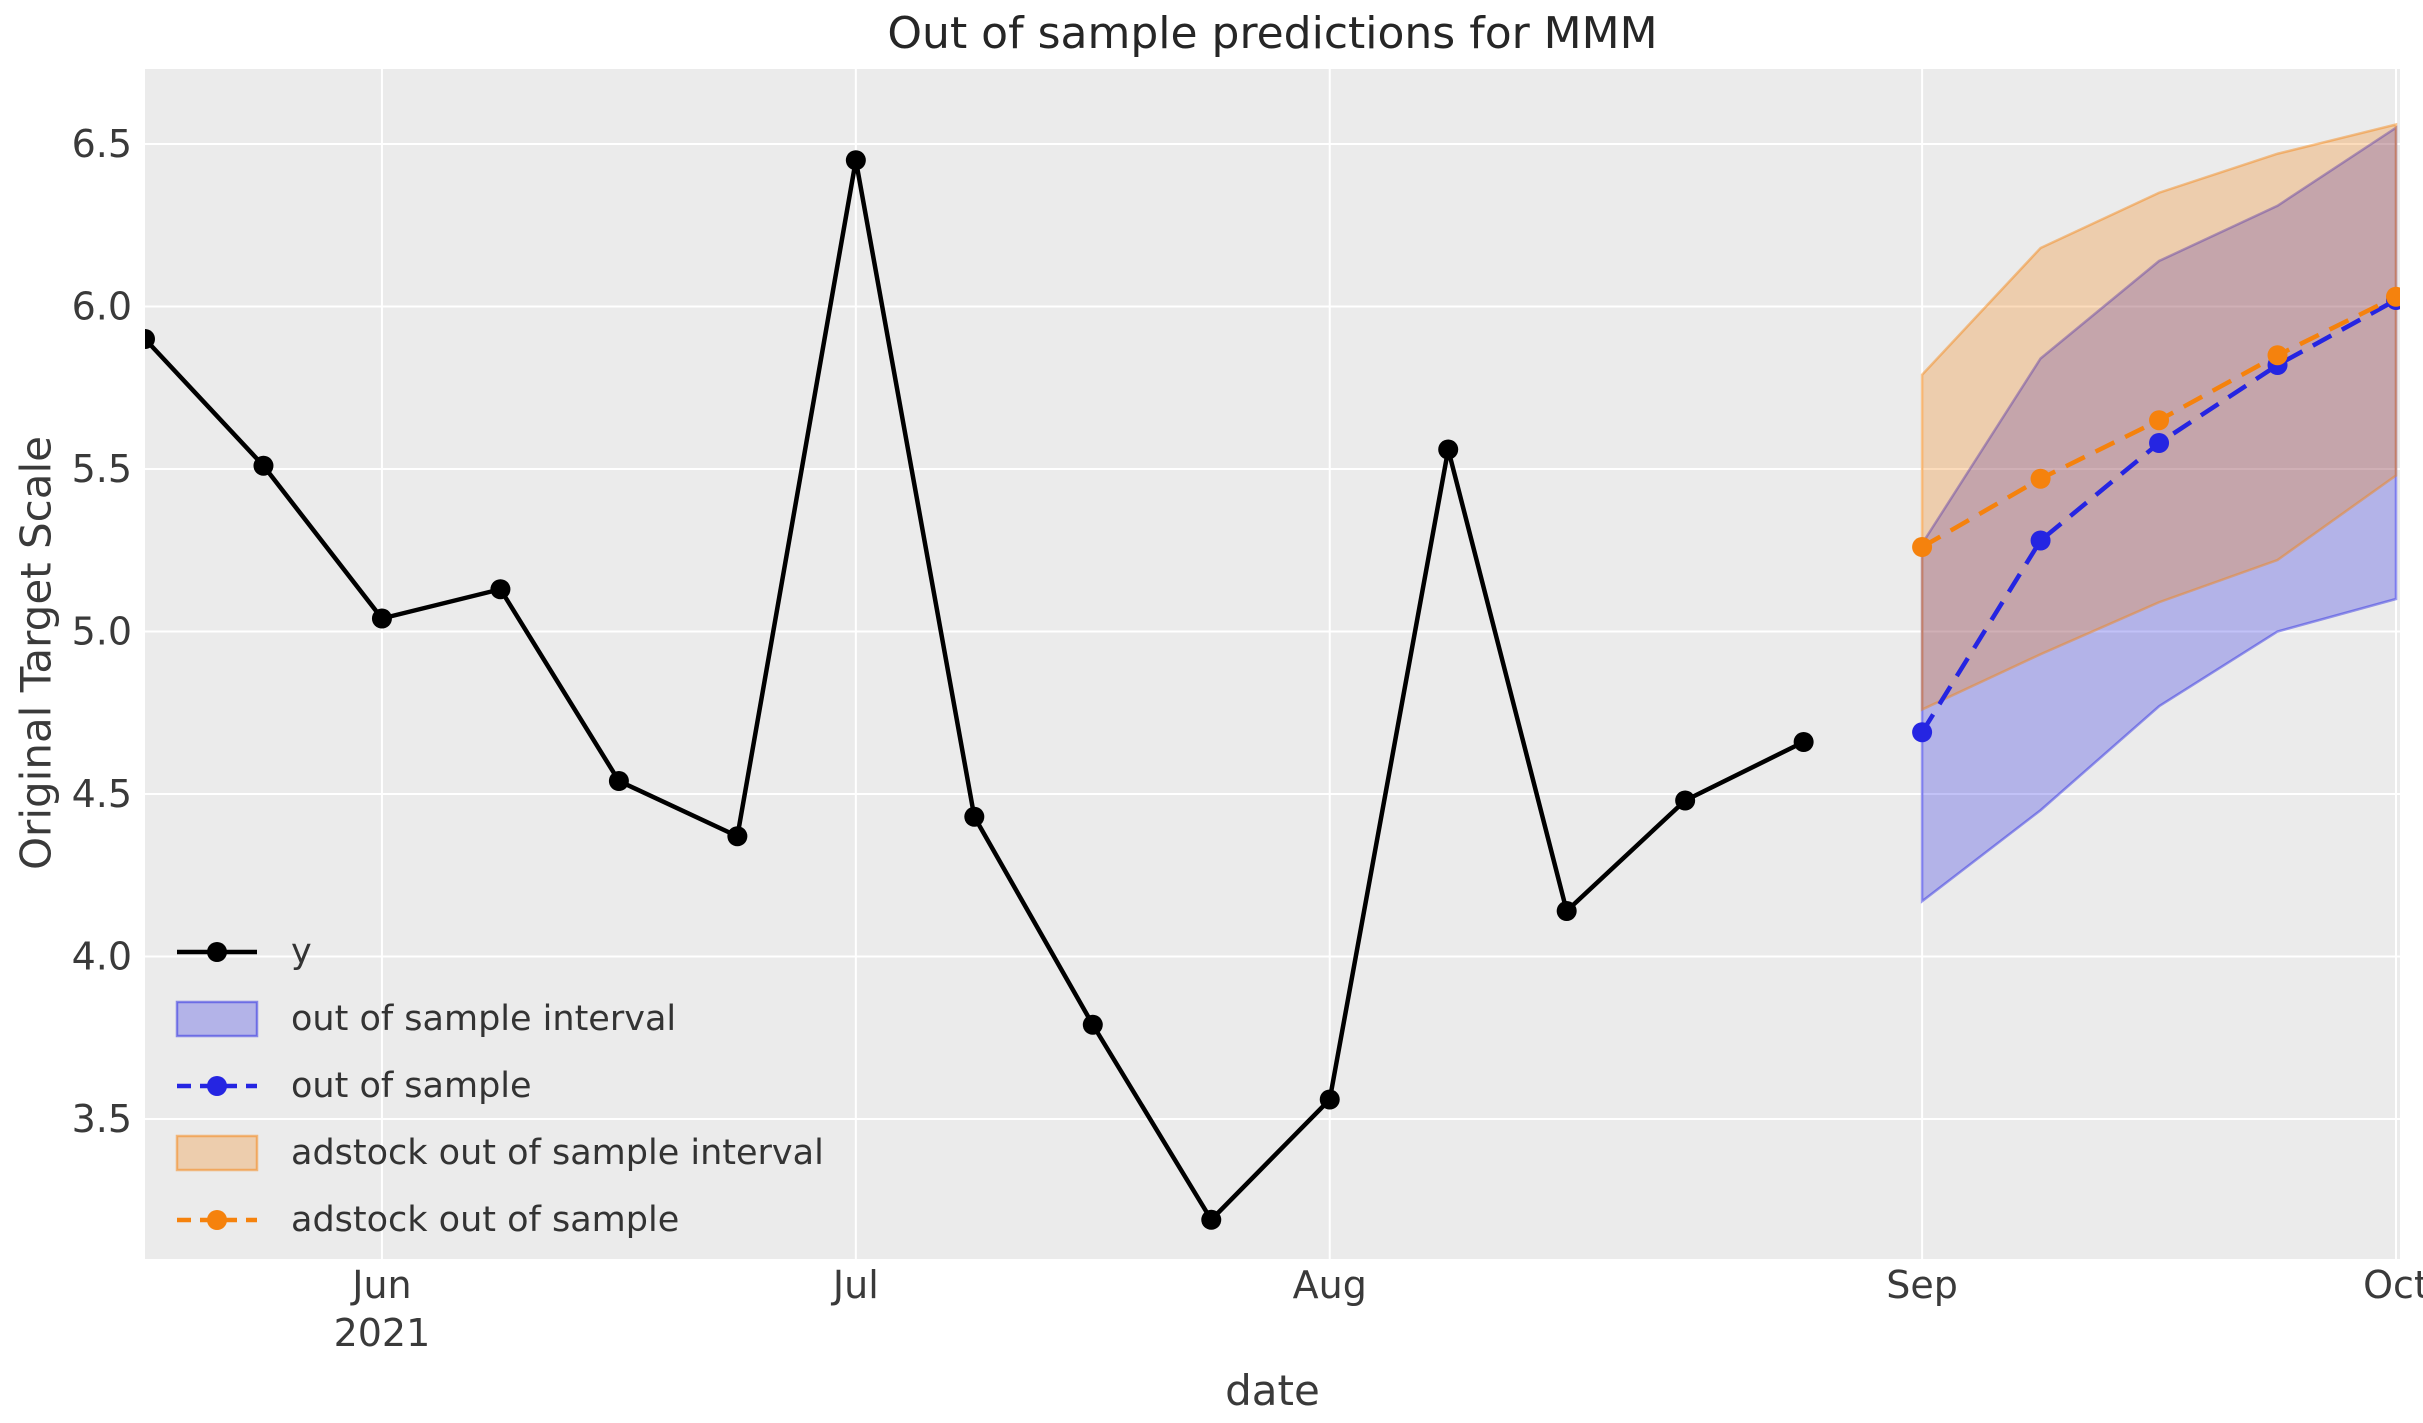 The height and width of the screenshot is (1423, 2423). Describe the element at coordinates (1922, 1285) in the screenshot. I see `x-tick-label: Sep` at that location.